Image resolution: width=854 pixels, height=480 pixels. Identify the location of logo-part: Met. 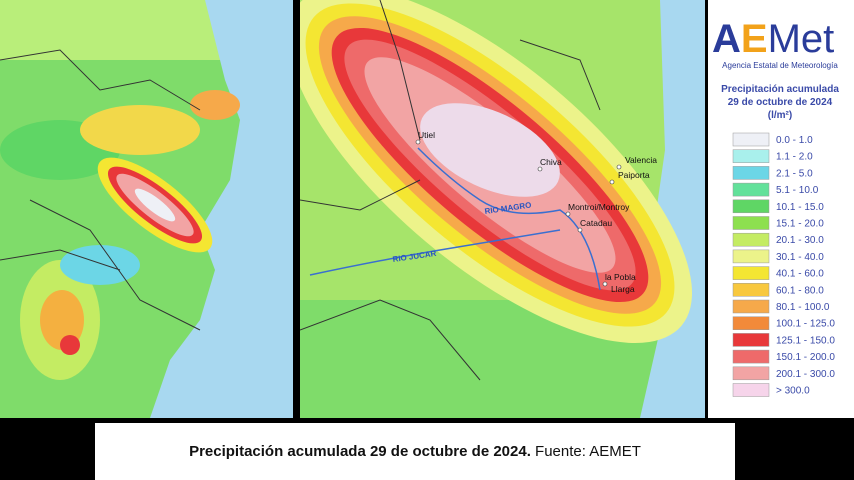
(801, 39).